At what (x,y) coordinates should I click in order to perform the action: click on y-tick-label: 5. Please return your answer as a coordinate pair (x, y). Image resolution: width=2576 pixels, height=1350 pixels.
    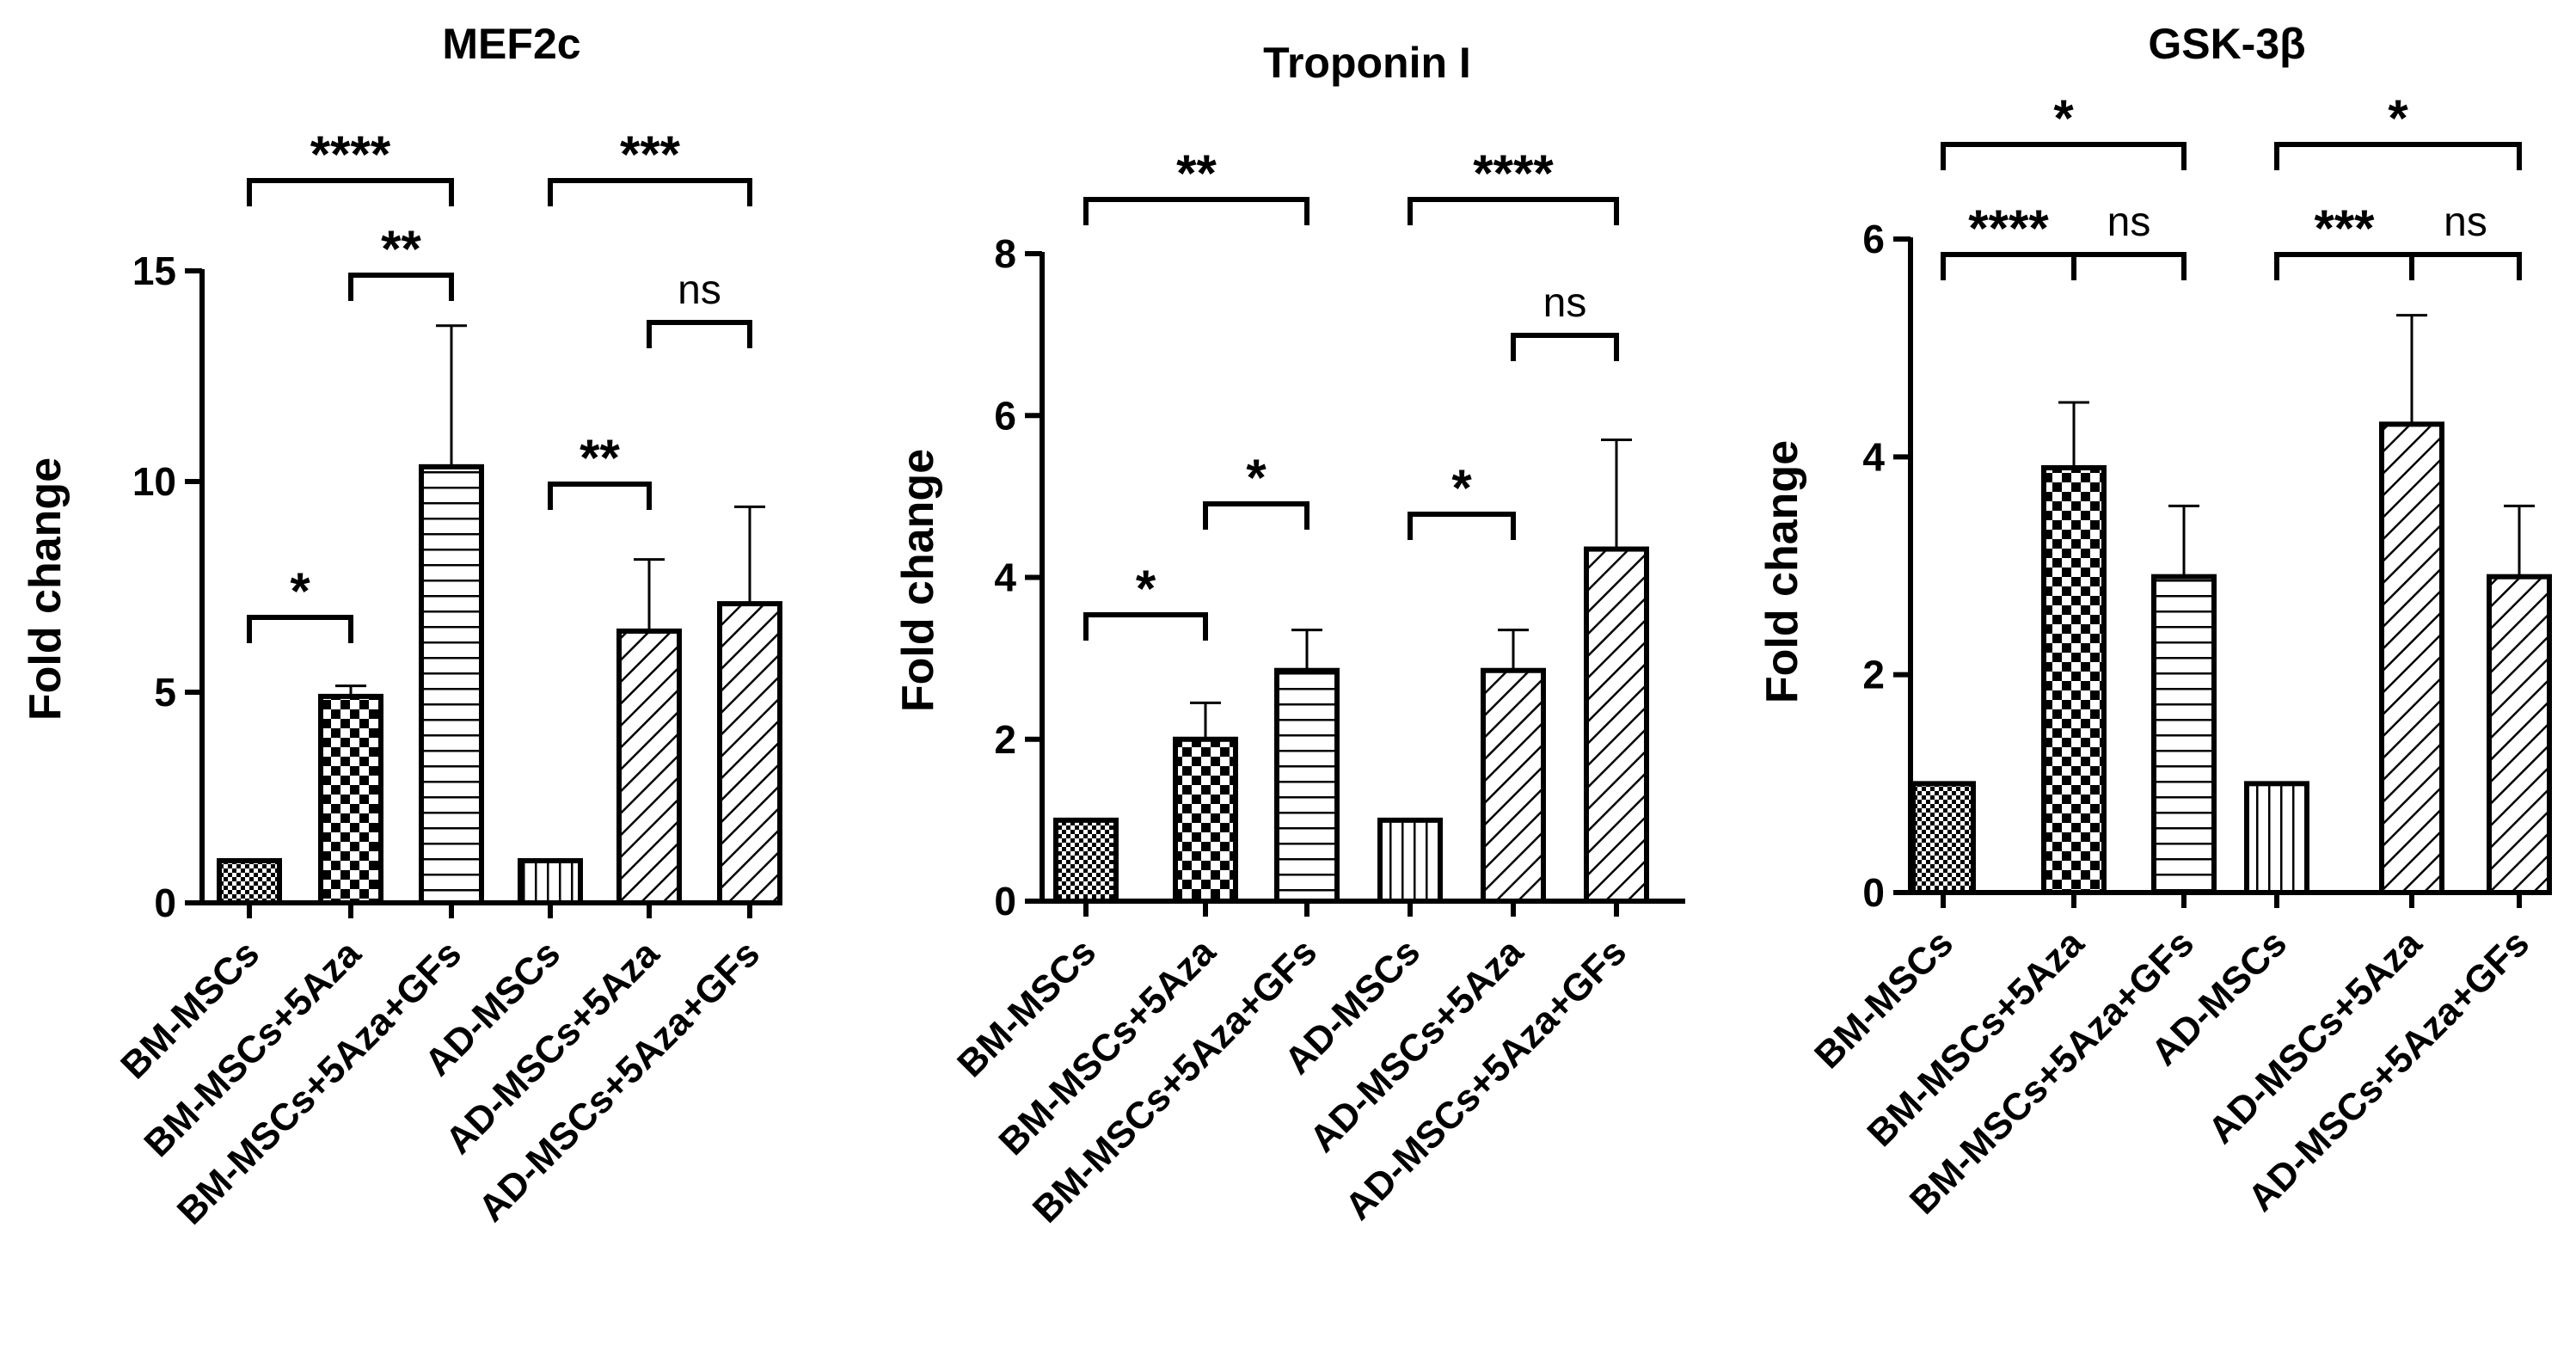
    Looking at the image, I should click on (165, 692).